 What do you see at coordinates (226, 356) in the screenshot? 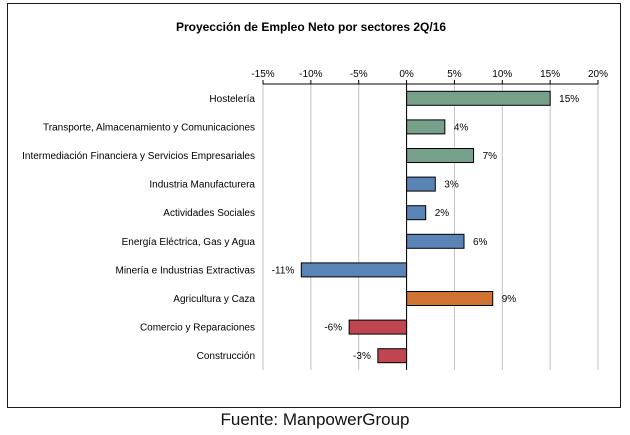
I see `category-label: Construcción` at bounding box center [226, 356].